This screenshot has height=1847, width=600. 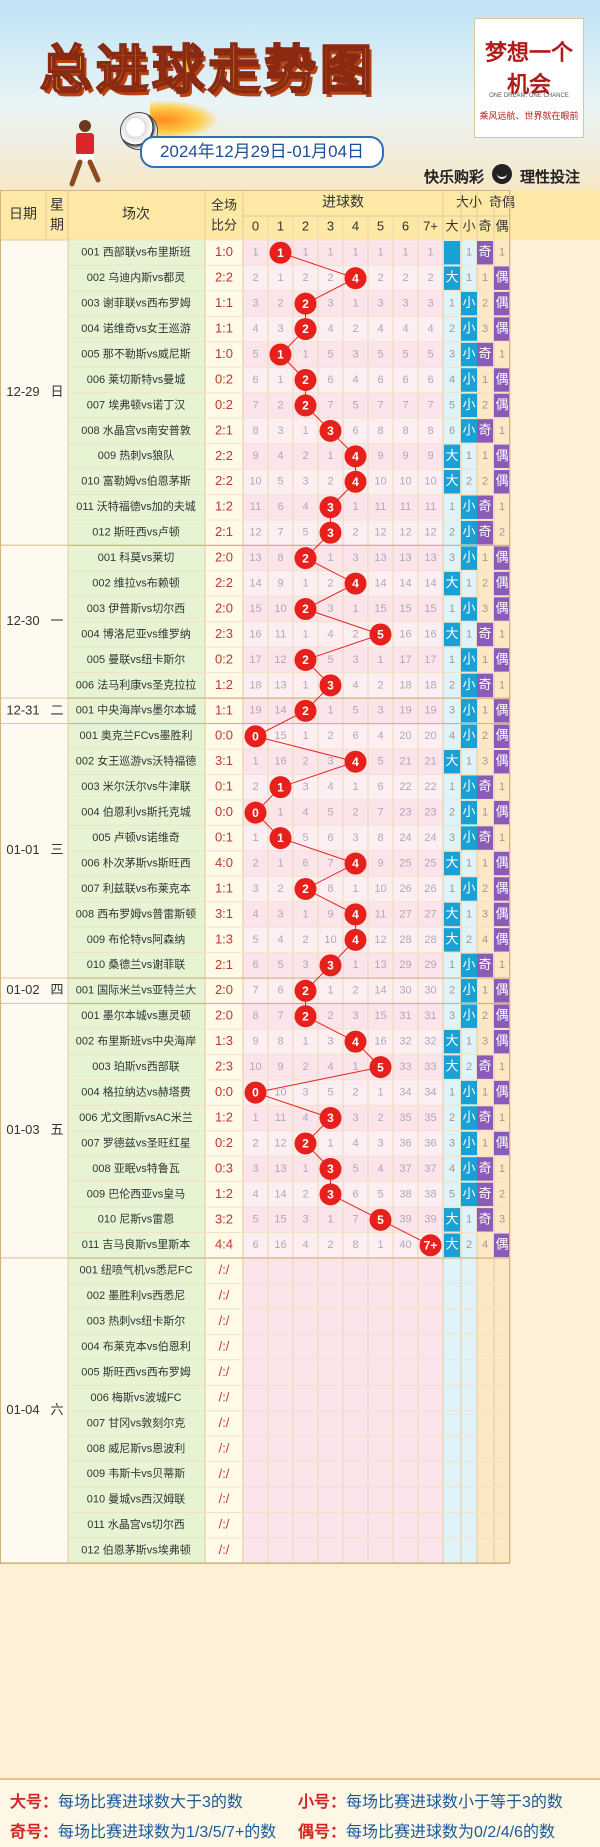 I want to click on score-cell: 3:2, so click(x=224, y=1218).